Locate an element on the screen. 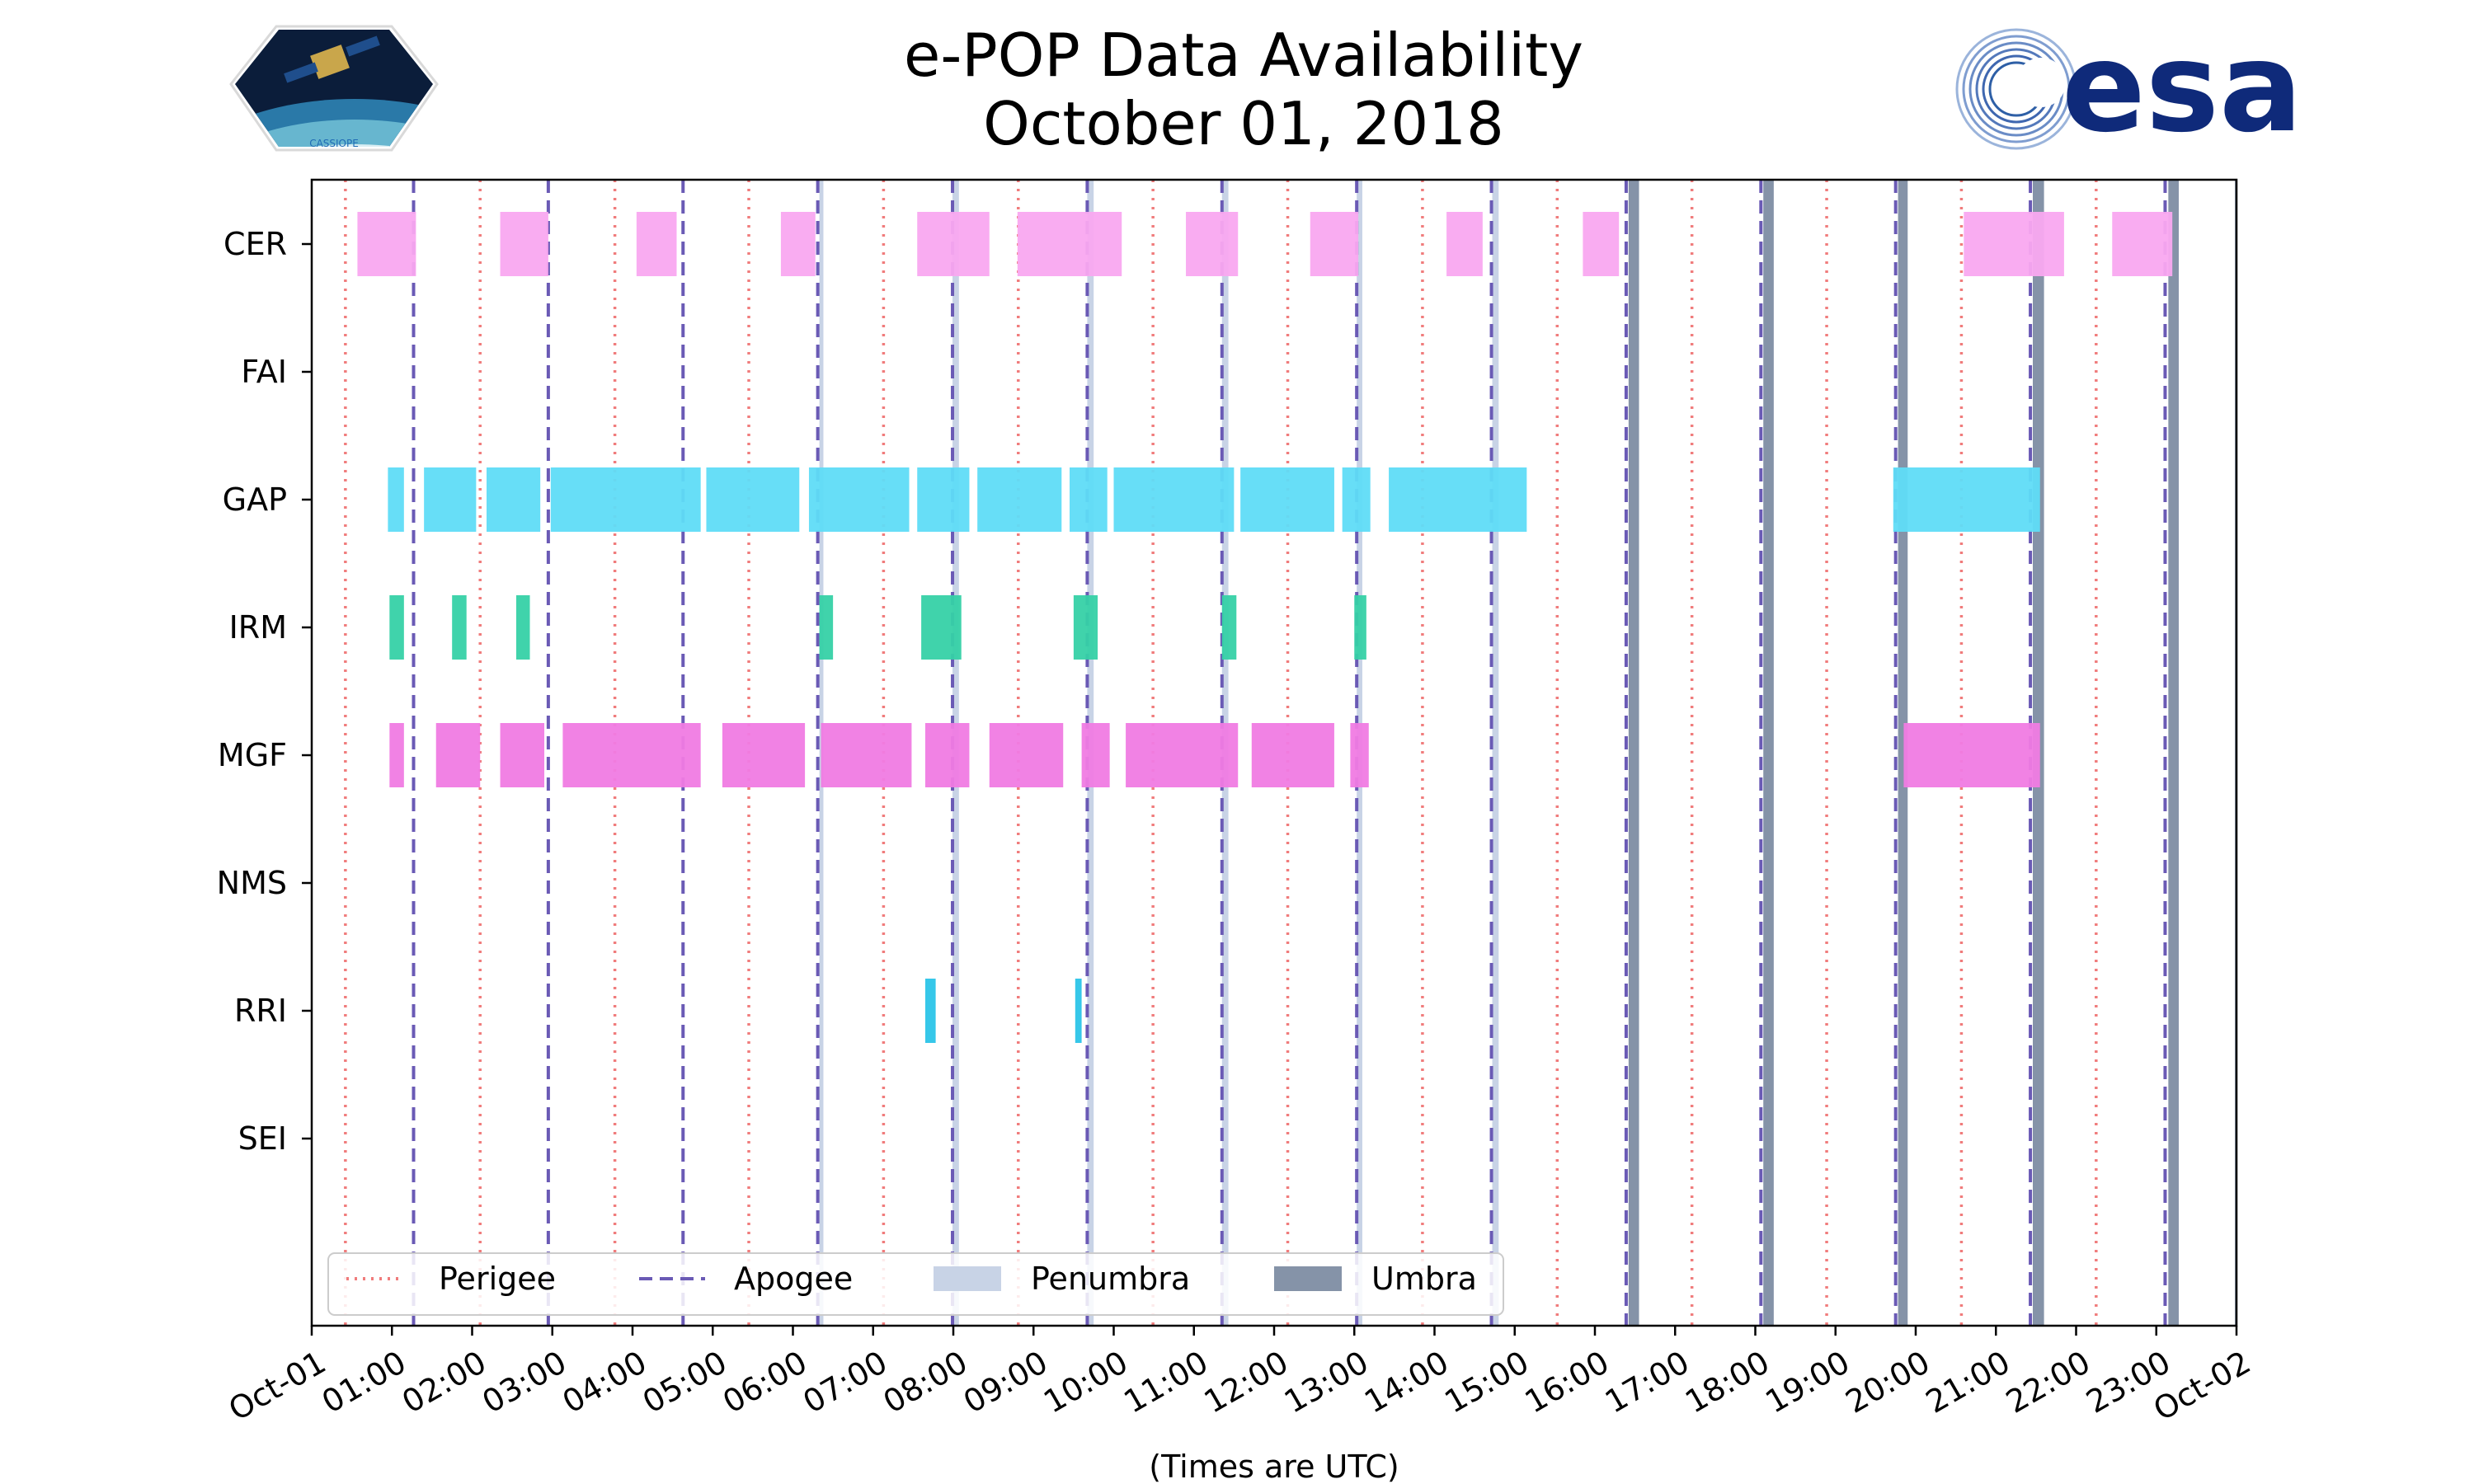 Image resolution: width=2474 pixels, height=1484 pixels. x-tick-label: 21:00 is located at coordinates (1968, 1382).